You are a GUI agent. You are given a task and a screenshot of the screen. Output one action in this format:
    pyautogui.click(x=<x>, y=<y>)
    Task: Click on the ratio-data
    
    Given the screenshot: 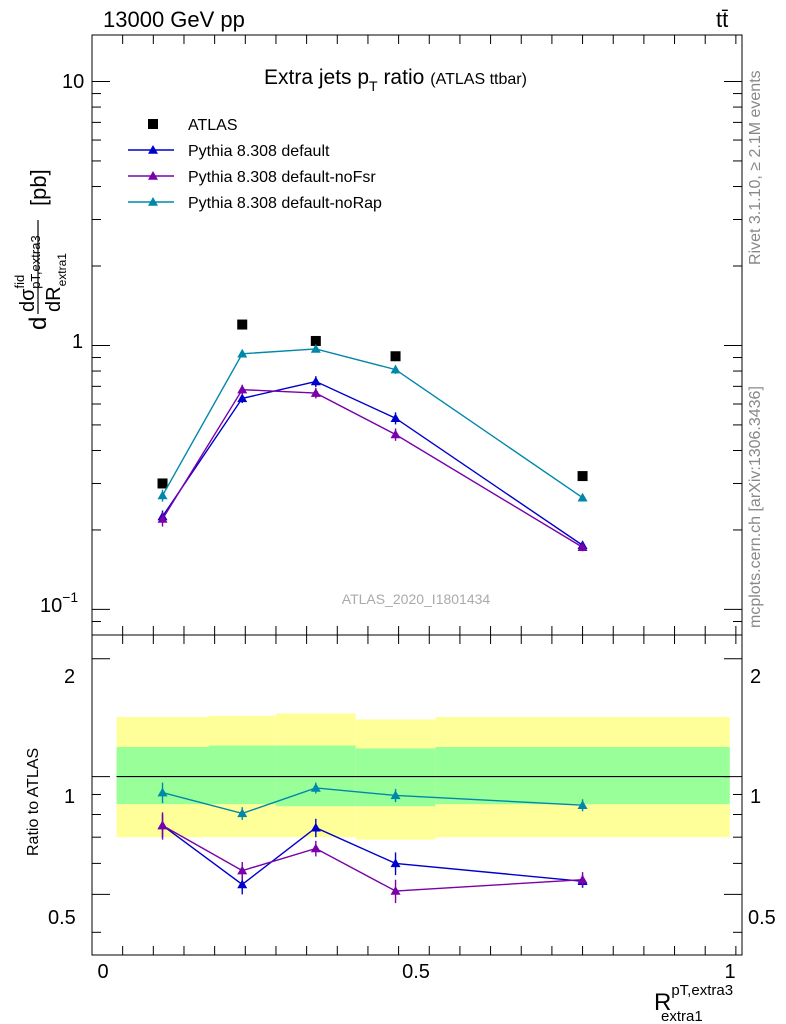 What is the action you would take?
    pyautogui.click(x=372, y=843)
    